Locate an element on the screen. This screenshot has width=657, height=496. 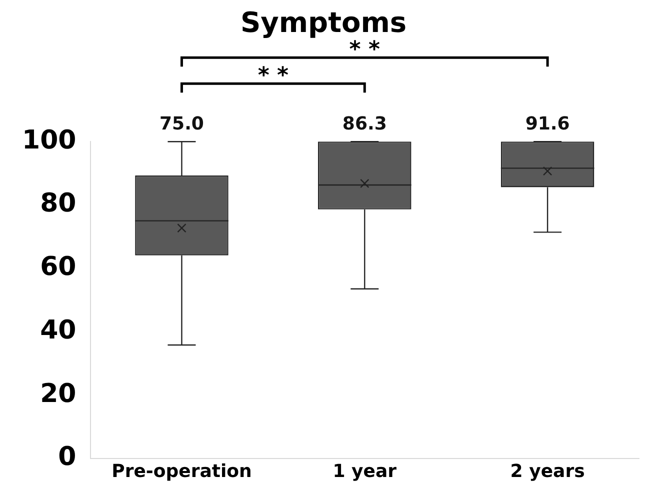
y-tick-label: 60 is located at coordinates (58, 267).